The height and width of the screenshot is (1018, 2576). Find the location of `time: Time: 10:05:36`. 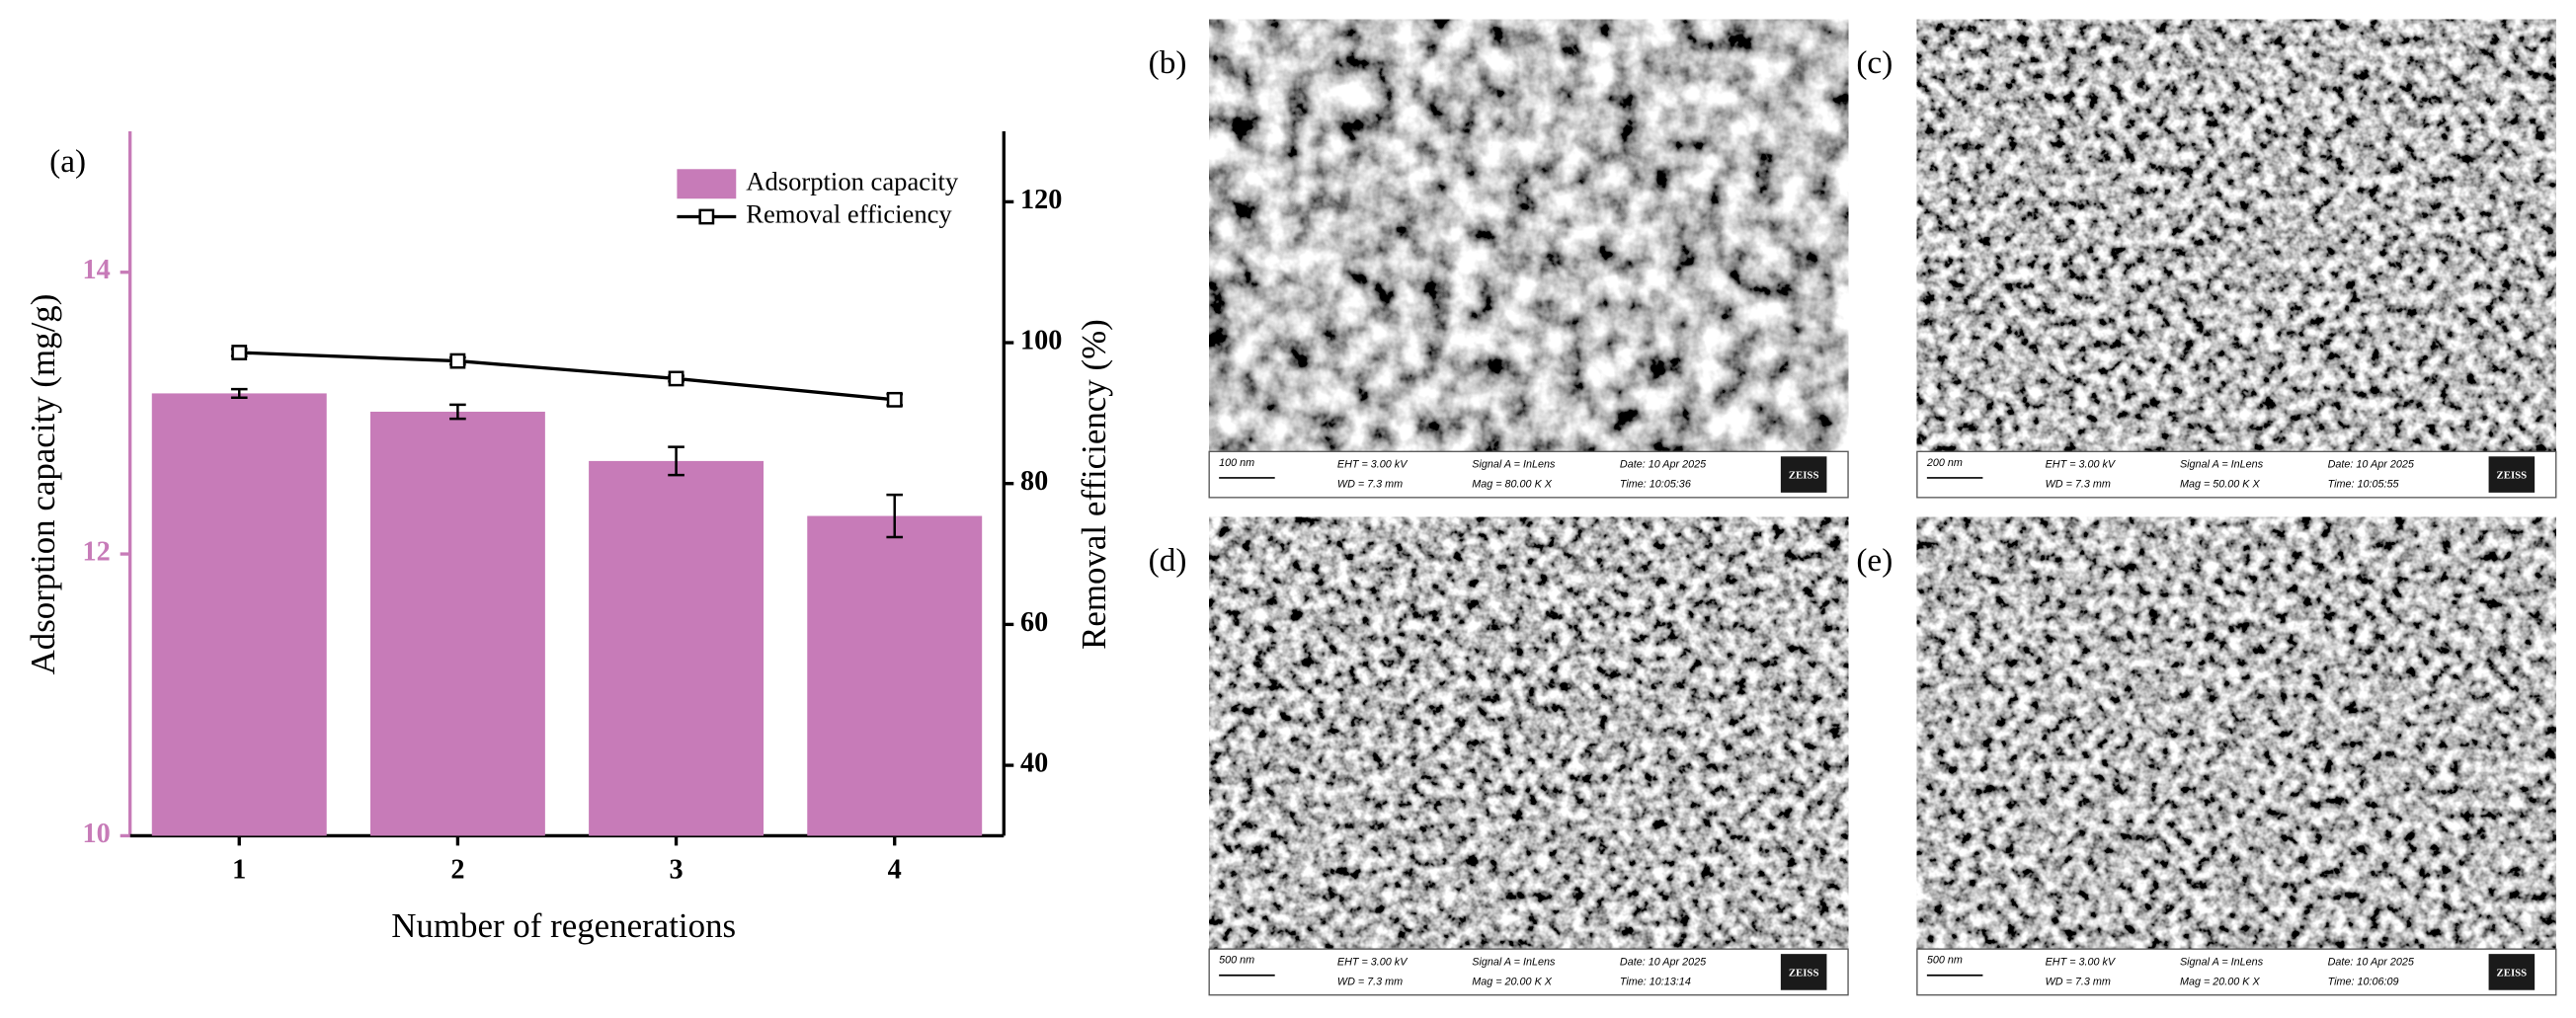

time: Time: 10:05:36 is located at coordinates (1655, 484).